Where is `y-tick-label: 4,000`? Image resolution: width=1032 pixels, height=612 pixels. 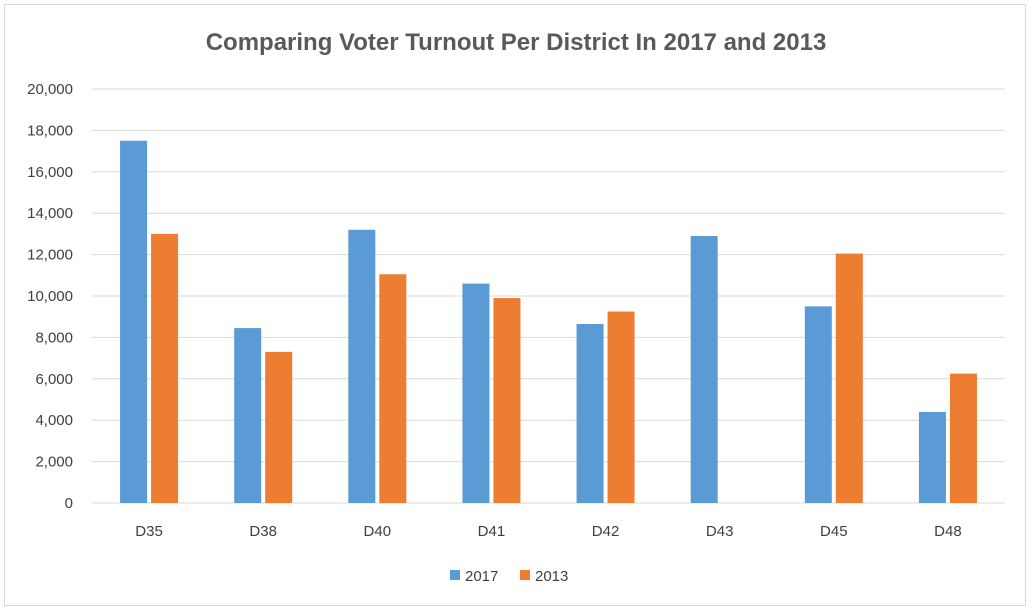 y-tick-label: 4,000 is located at coordinates (54, 420).